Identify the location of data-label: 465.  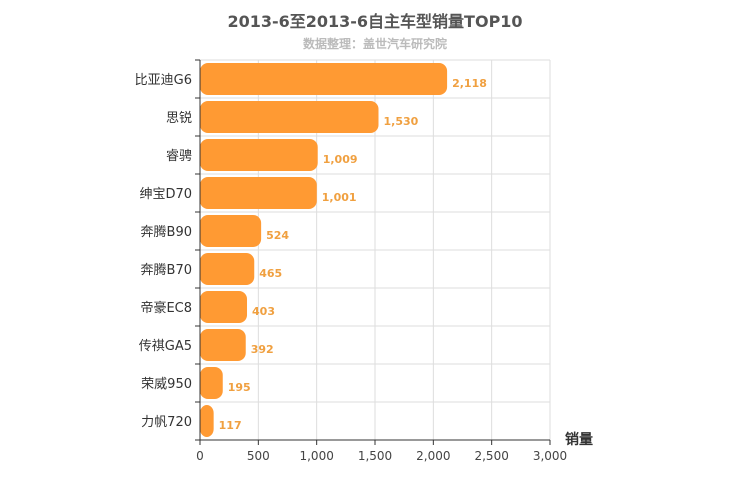
(270, 273).